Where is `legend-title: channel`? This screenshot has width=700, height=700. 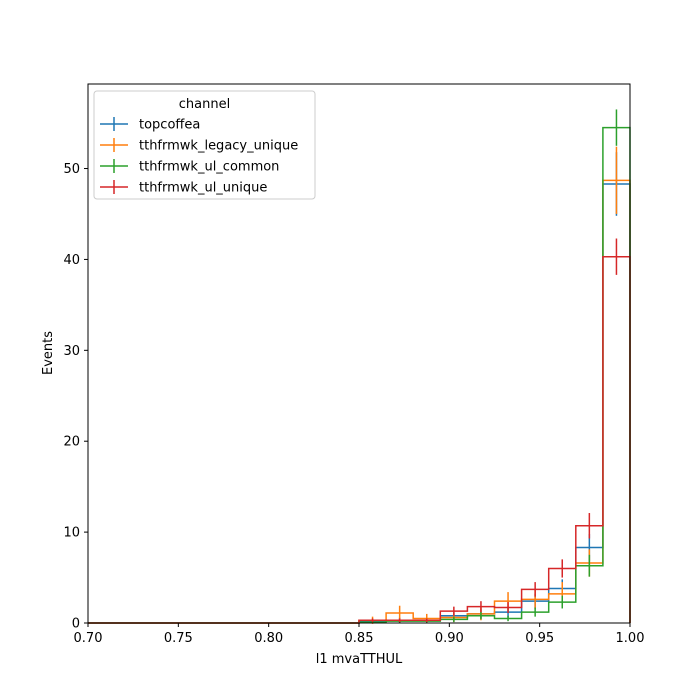 legend-title: channel is located at coordinates (204, 104).